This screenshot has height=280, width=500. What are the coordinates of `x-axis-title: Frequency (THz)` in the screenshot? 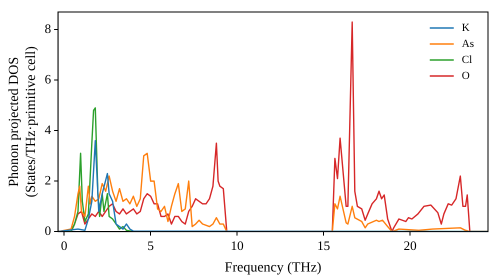 It's located at (273, 268).